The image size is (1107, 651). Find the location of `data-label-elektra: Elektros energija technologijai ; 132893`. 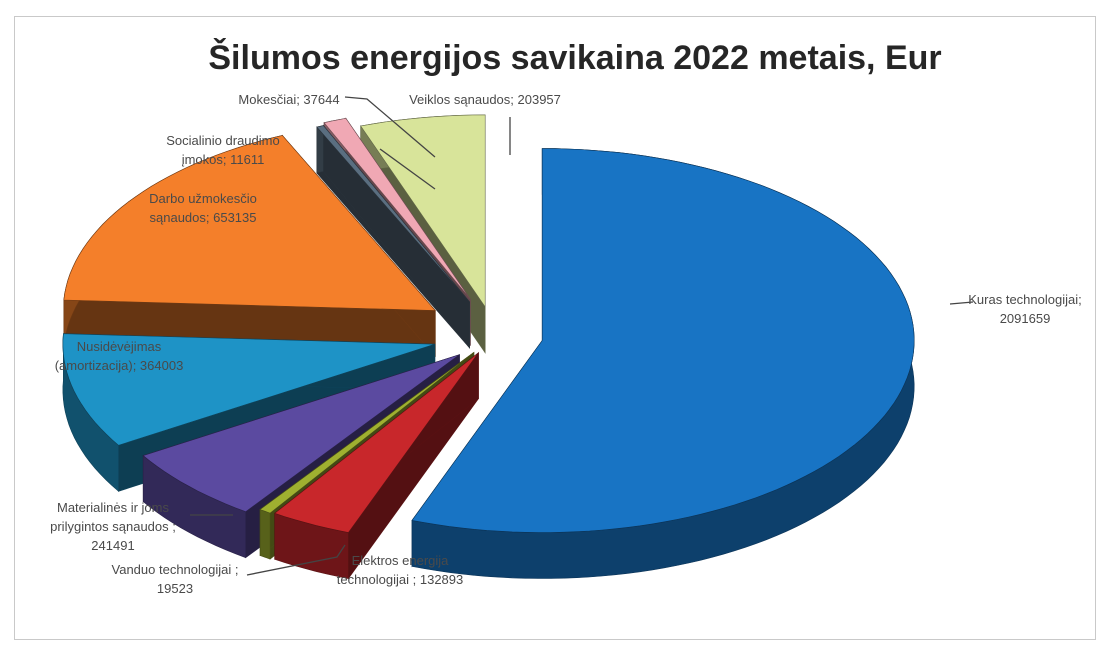

data-label-elektra: Elektros energija technologijai ; 132893 is located at coordinates (400, 570).